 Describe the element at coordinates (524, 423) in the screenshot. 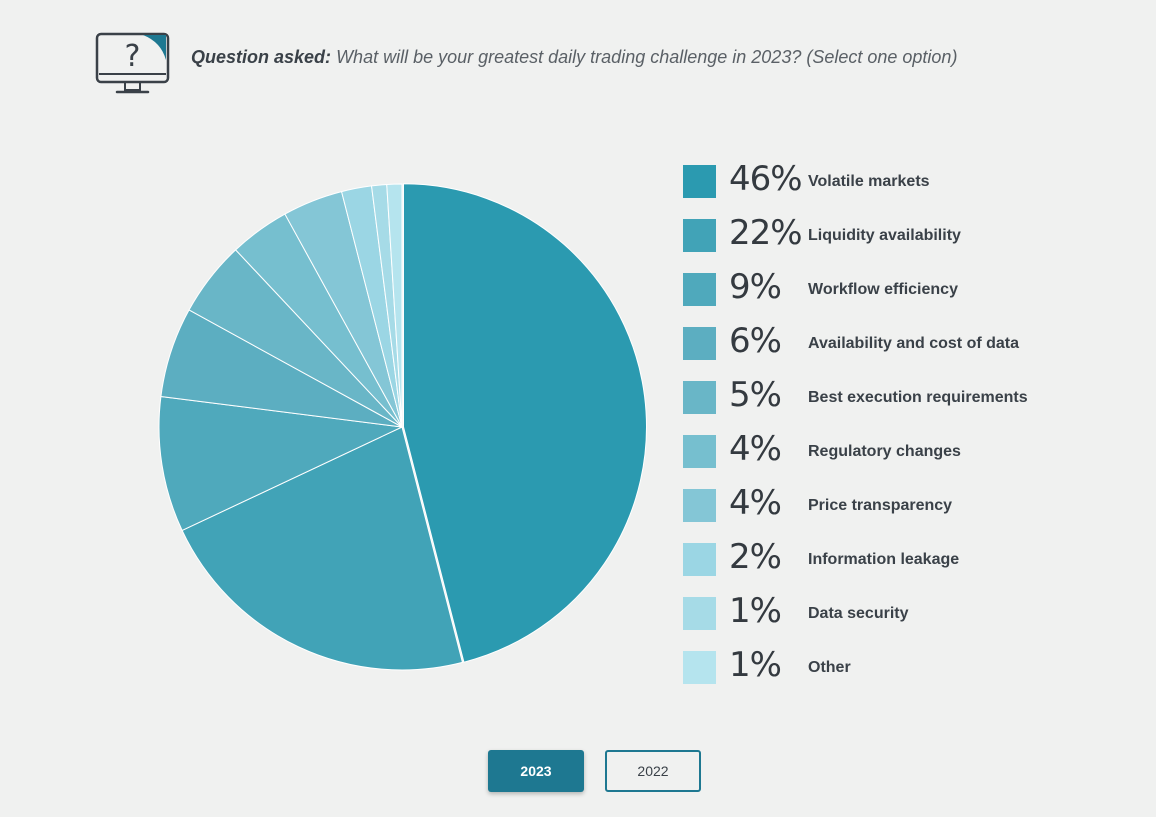

I see `pie-slice-volatile-markets` at that location.